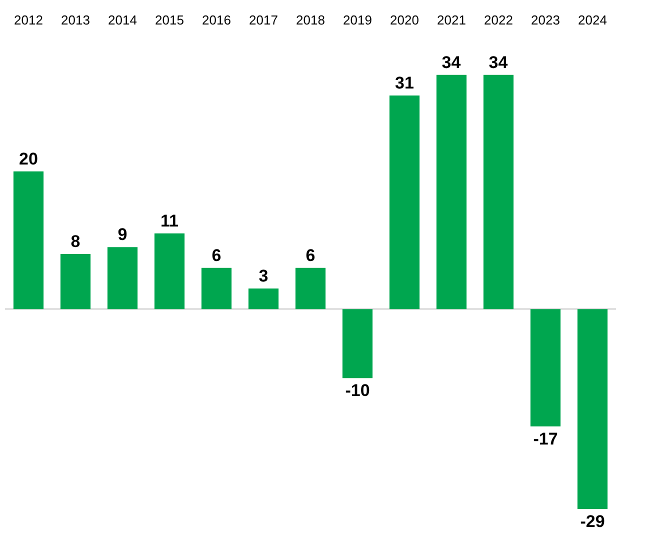  Describe the element at coordinates (357, 390) in the screenshot. I see `data-label: -10` at that location.